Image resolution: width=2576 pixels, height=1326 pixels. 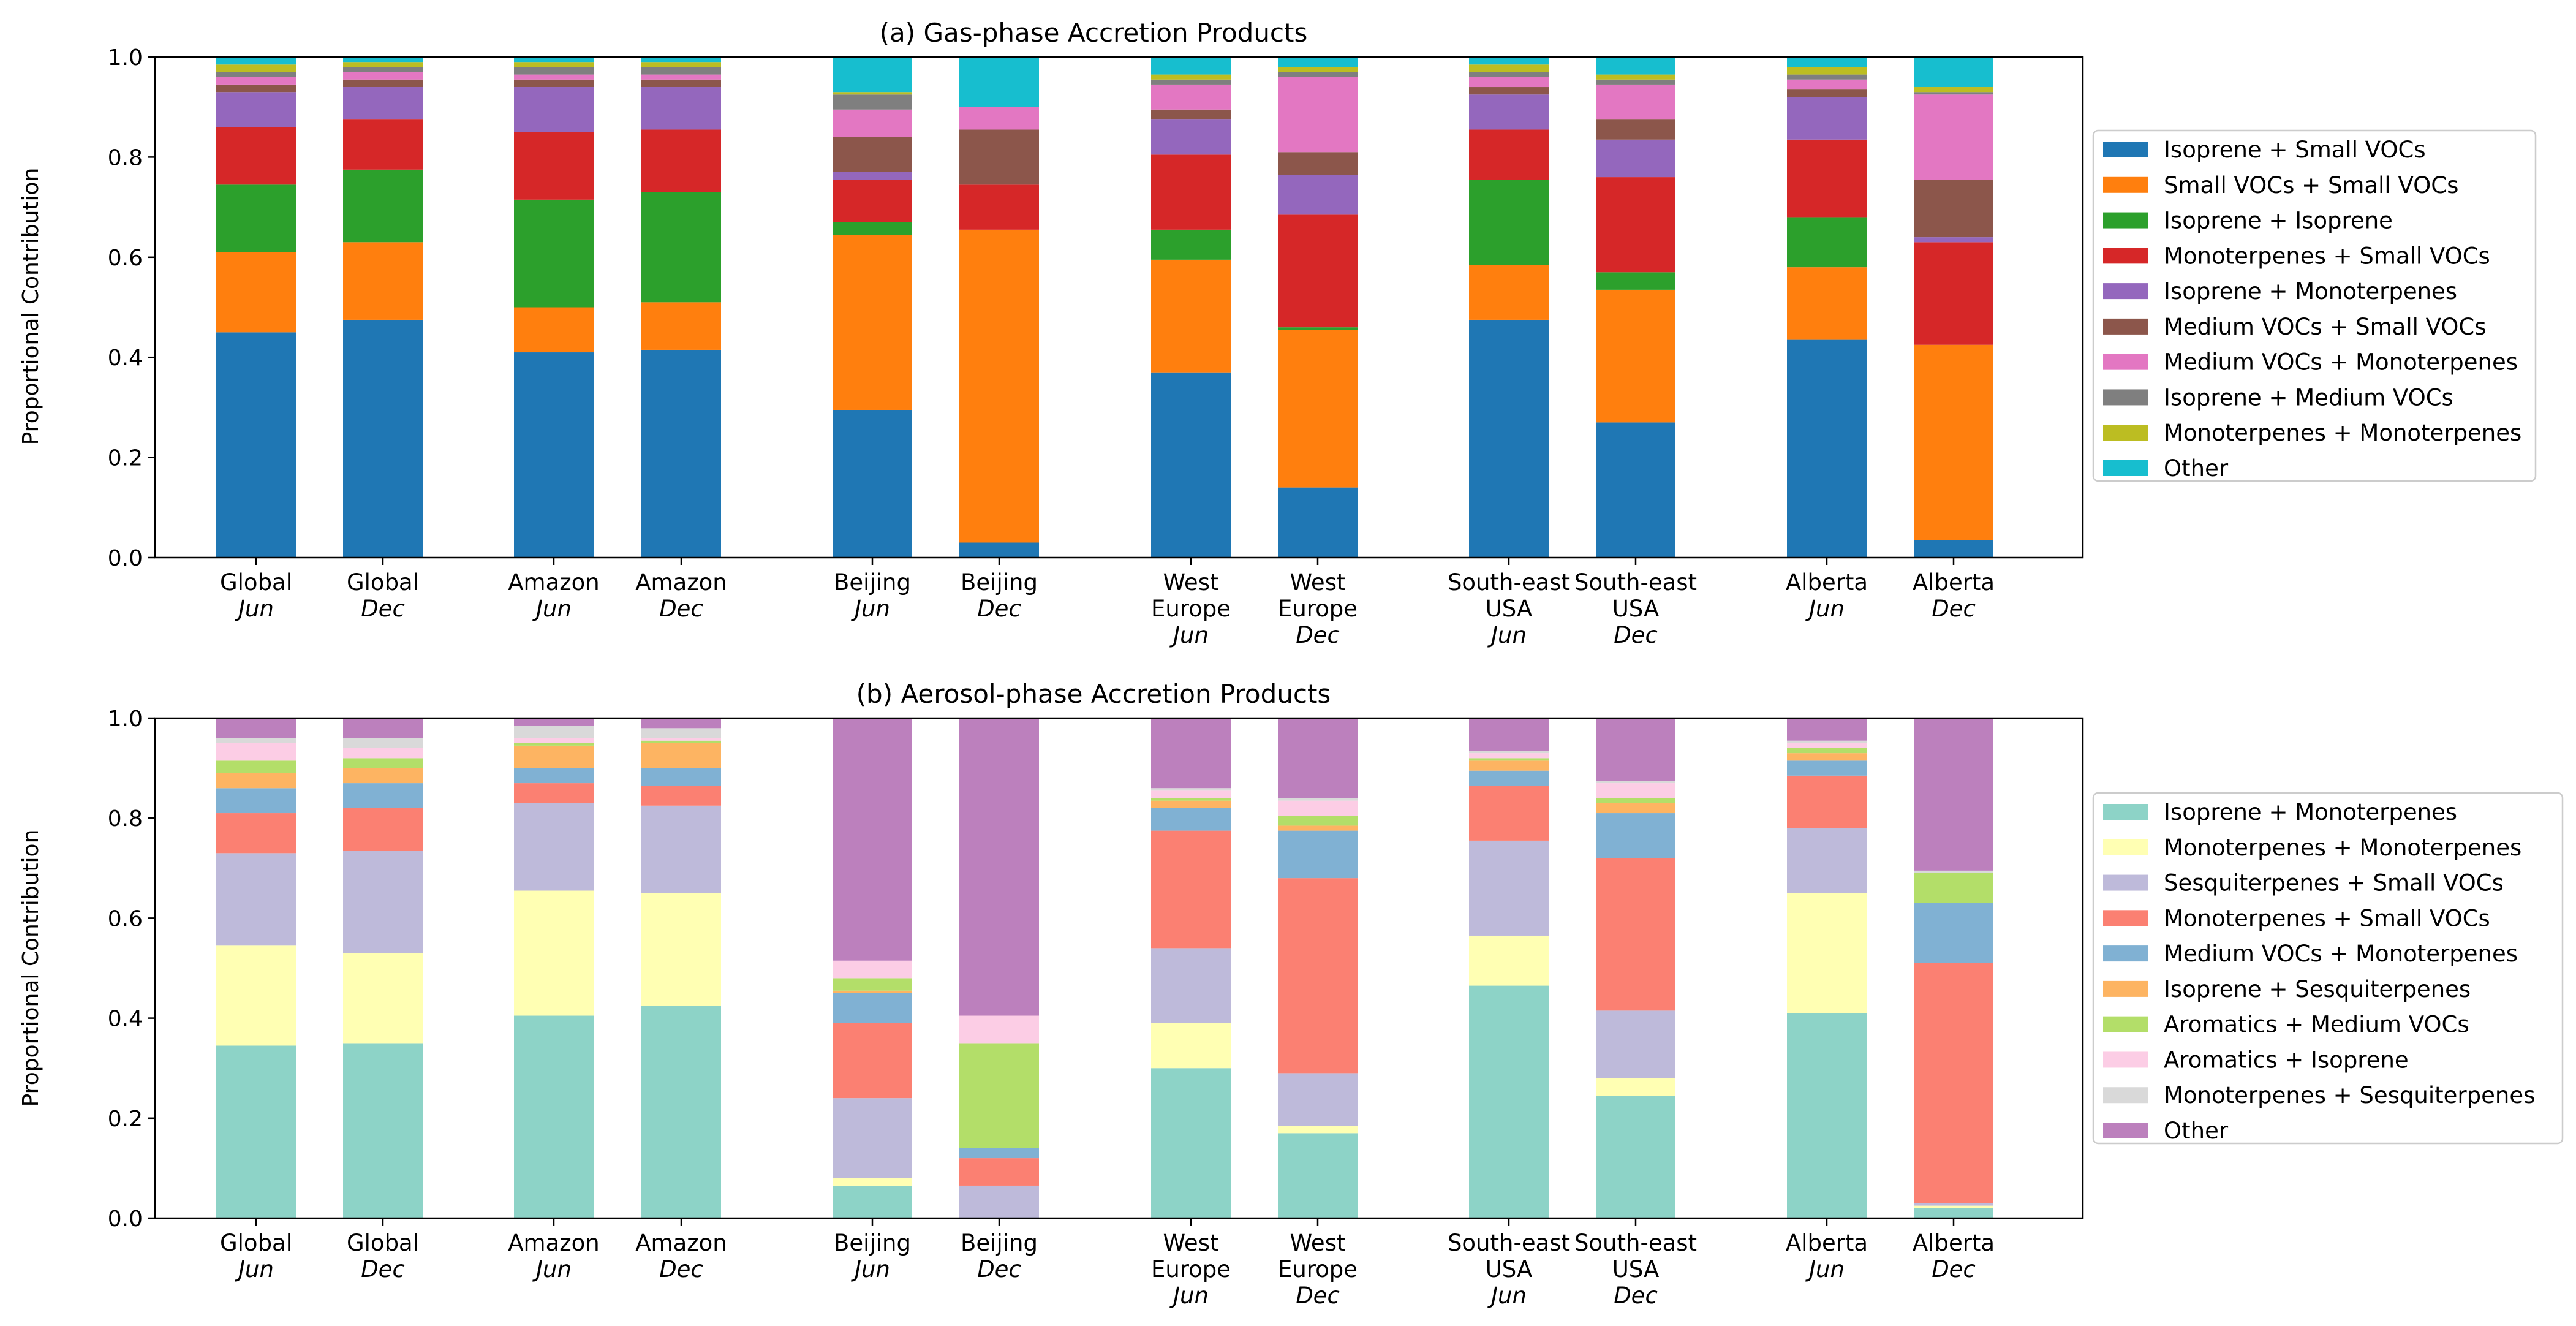 I want to click on bar-segment-monoterpenes-monoterpenes-west-europe-dec, so click(x=1318, y=1130).